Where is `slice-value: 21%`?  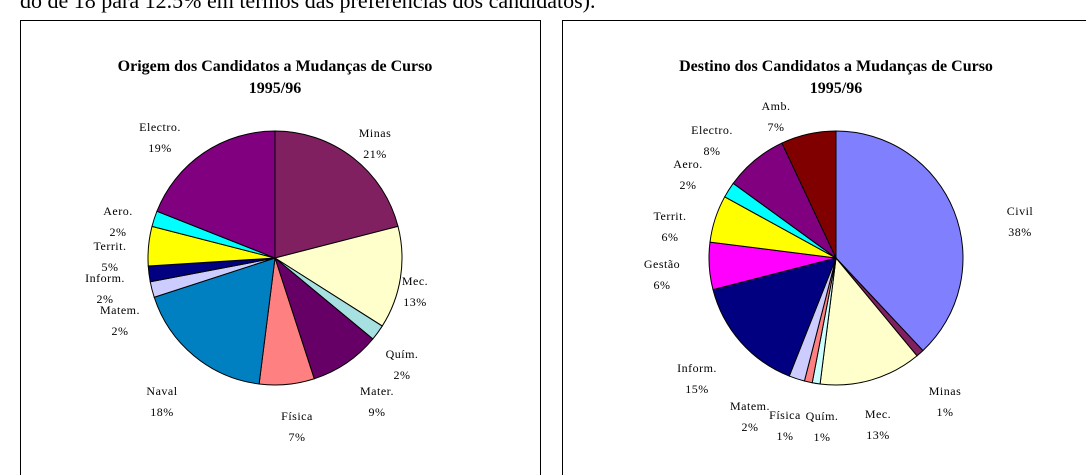 slice-value: 21% is located at coordinates (375, 154).